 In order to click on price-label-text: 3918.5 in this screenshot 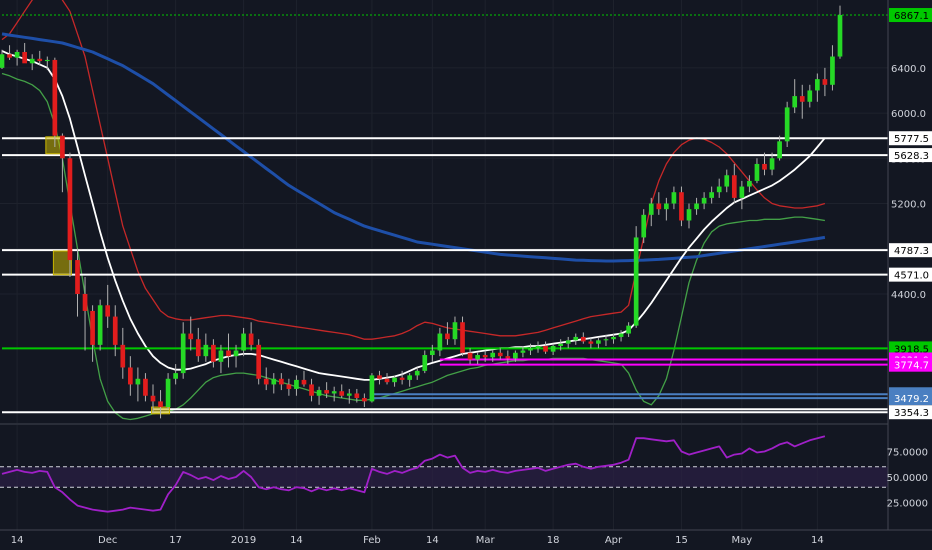, I will do `click(911, 349)`.